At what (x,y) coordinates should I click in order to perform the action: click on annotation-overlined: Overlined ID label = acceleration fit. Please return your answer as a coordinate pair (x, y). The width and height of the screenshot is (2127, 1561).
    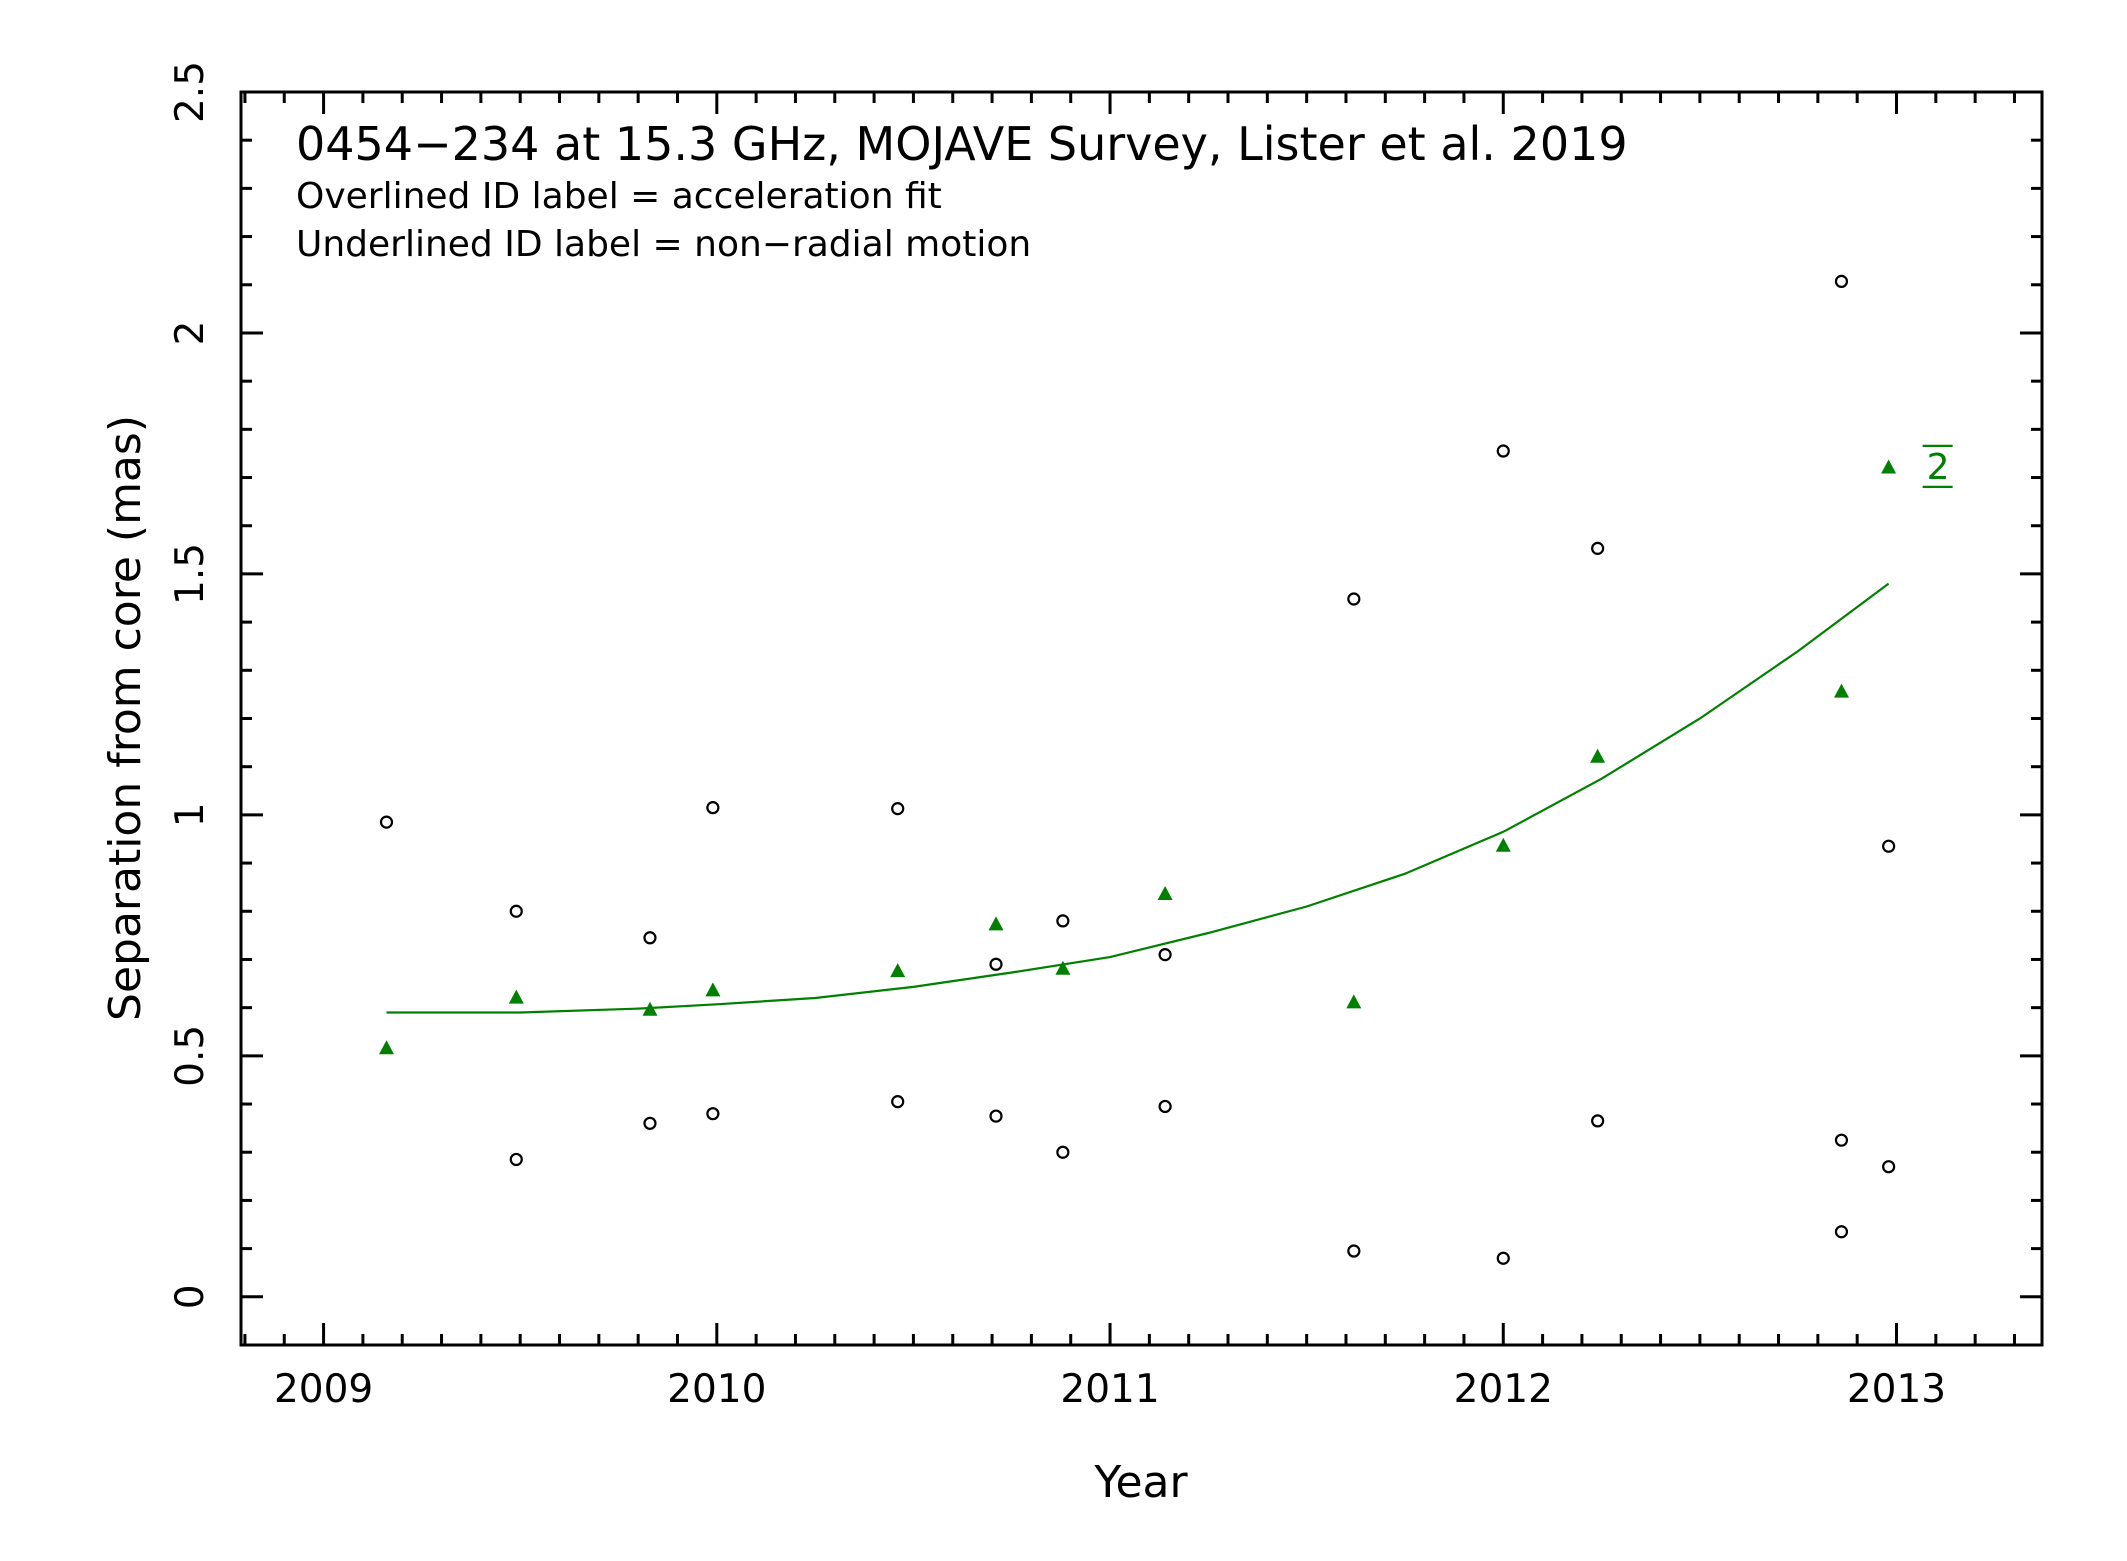
    Looking at the image, I should click on (619, 196).